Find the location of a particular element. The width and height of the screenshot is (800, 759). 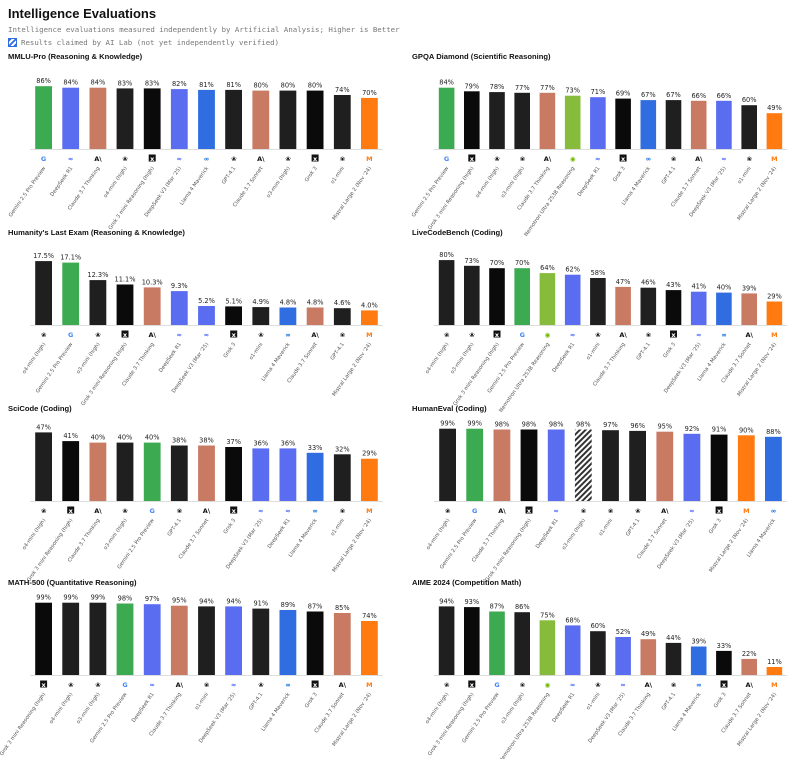

tick-label: o1-mini is located at coordinates (256, 351).